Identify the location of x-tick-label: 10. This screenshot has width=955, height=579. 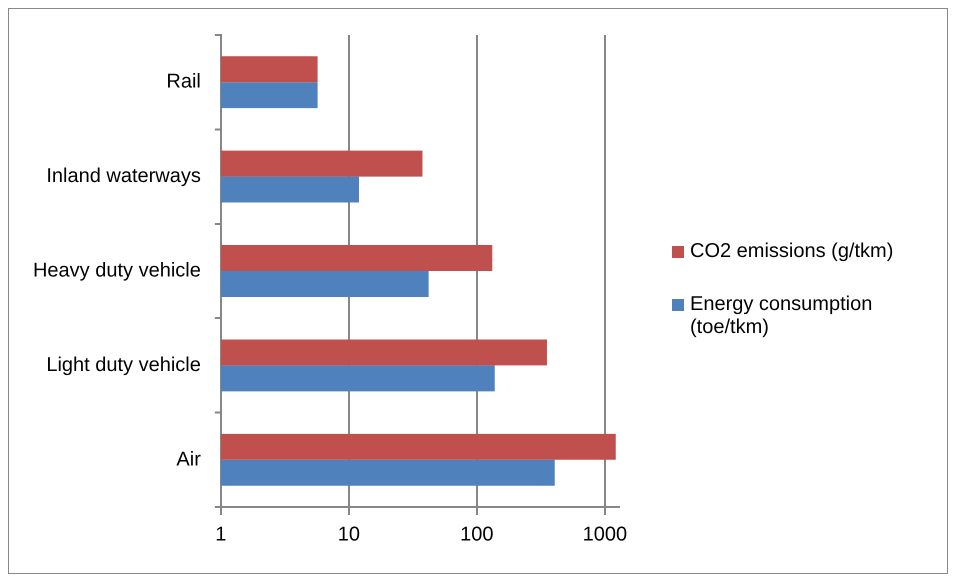
(349, 535).